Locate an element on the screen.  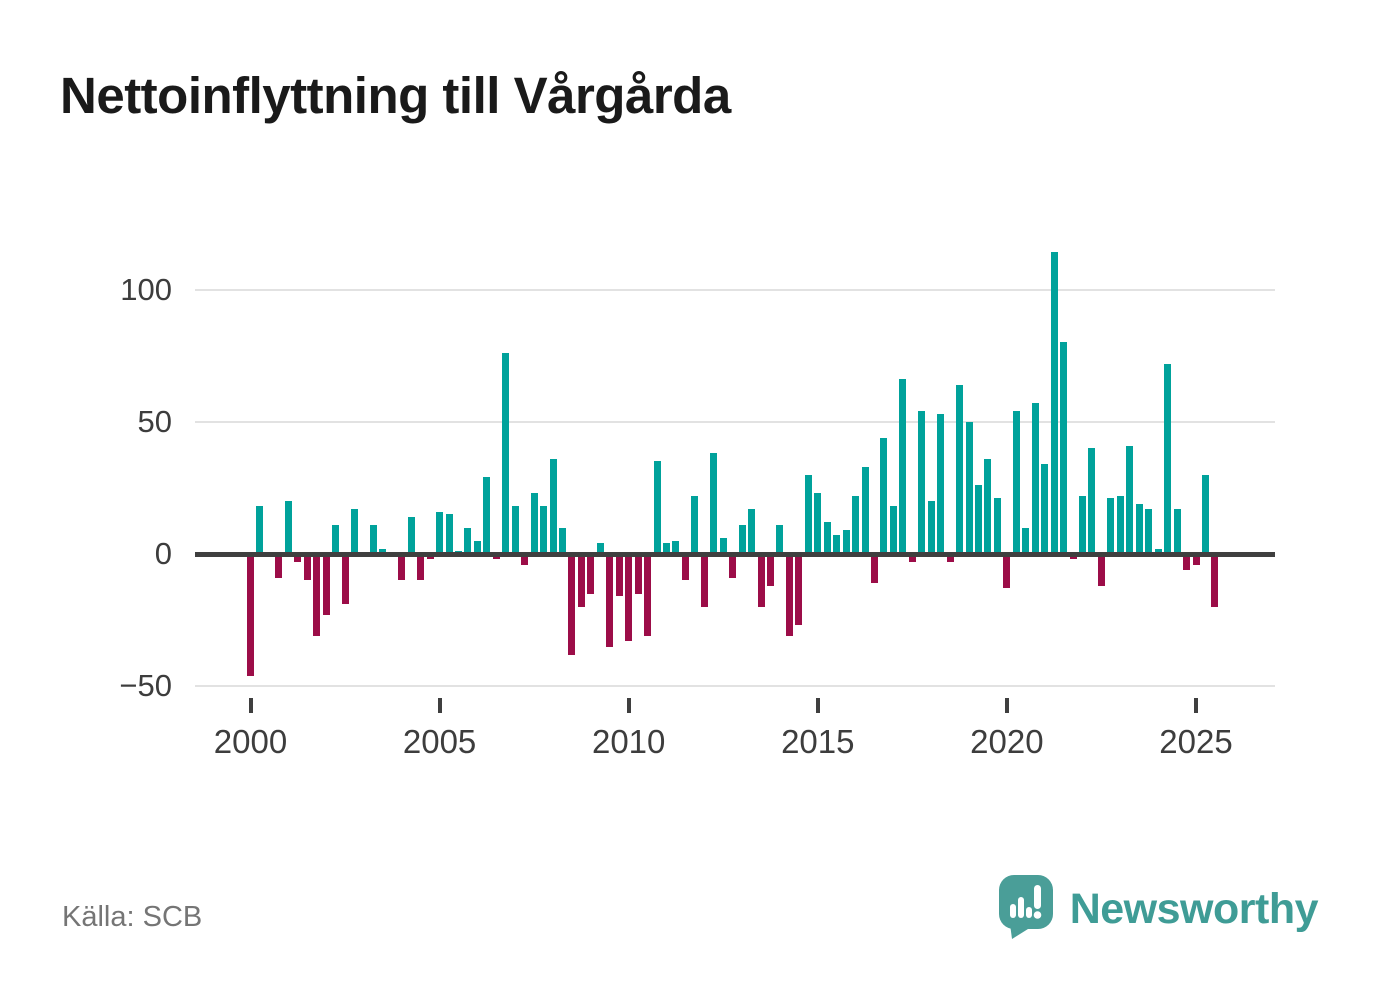
bar-2008-q4 is located at coordinates (581, 580).